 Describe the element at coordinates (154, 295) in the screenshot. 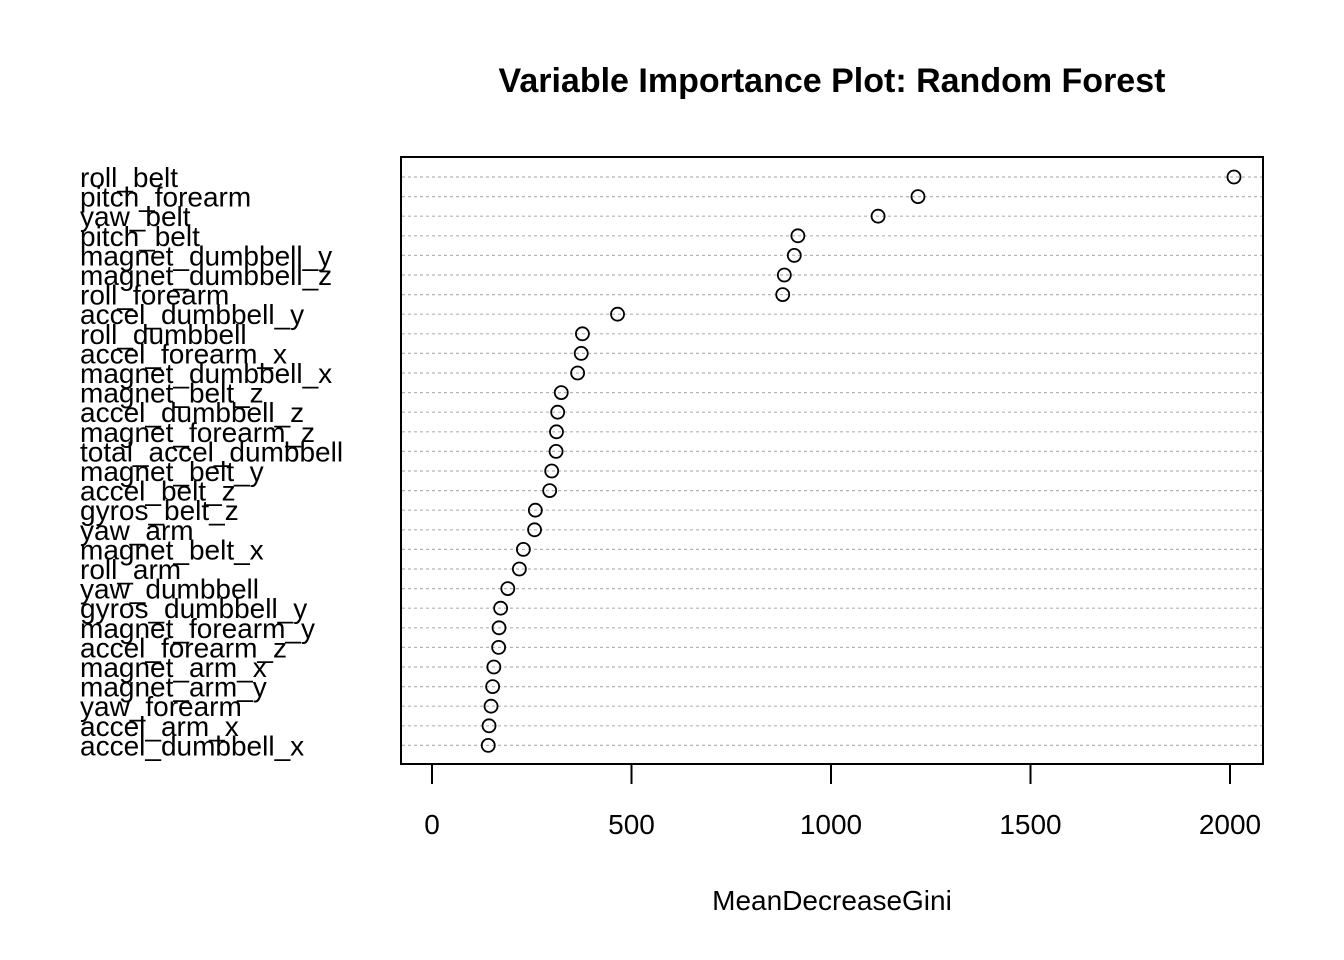

I see `row-label: roll_forearm` at that location.